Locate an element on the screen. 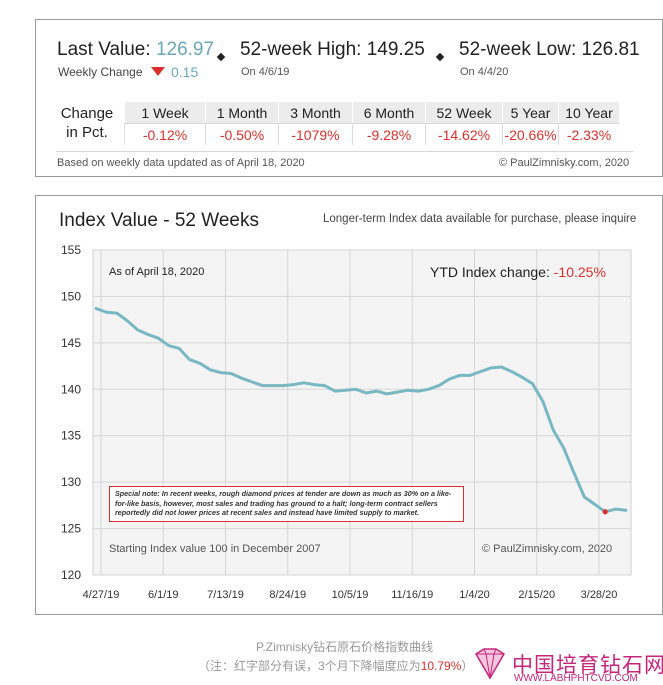 The height and width of the screenshot is (685, 663). x-tick-label: 2/15/20 is located at coordinates (536, 595).